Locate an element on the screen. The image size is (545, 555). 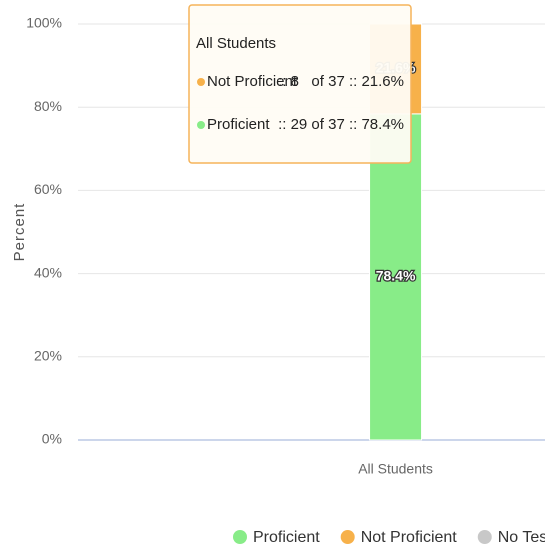
legend-label: Not Proficient is located at coordinates (409, 537).